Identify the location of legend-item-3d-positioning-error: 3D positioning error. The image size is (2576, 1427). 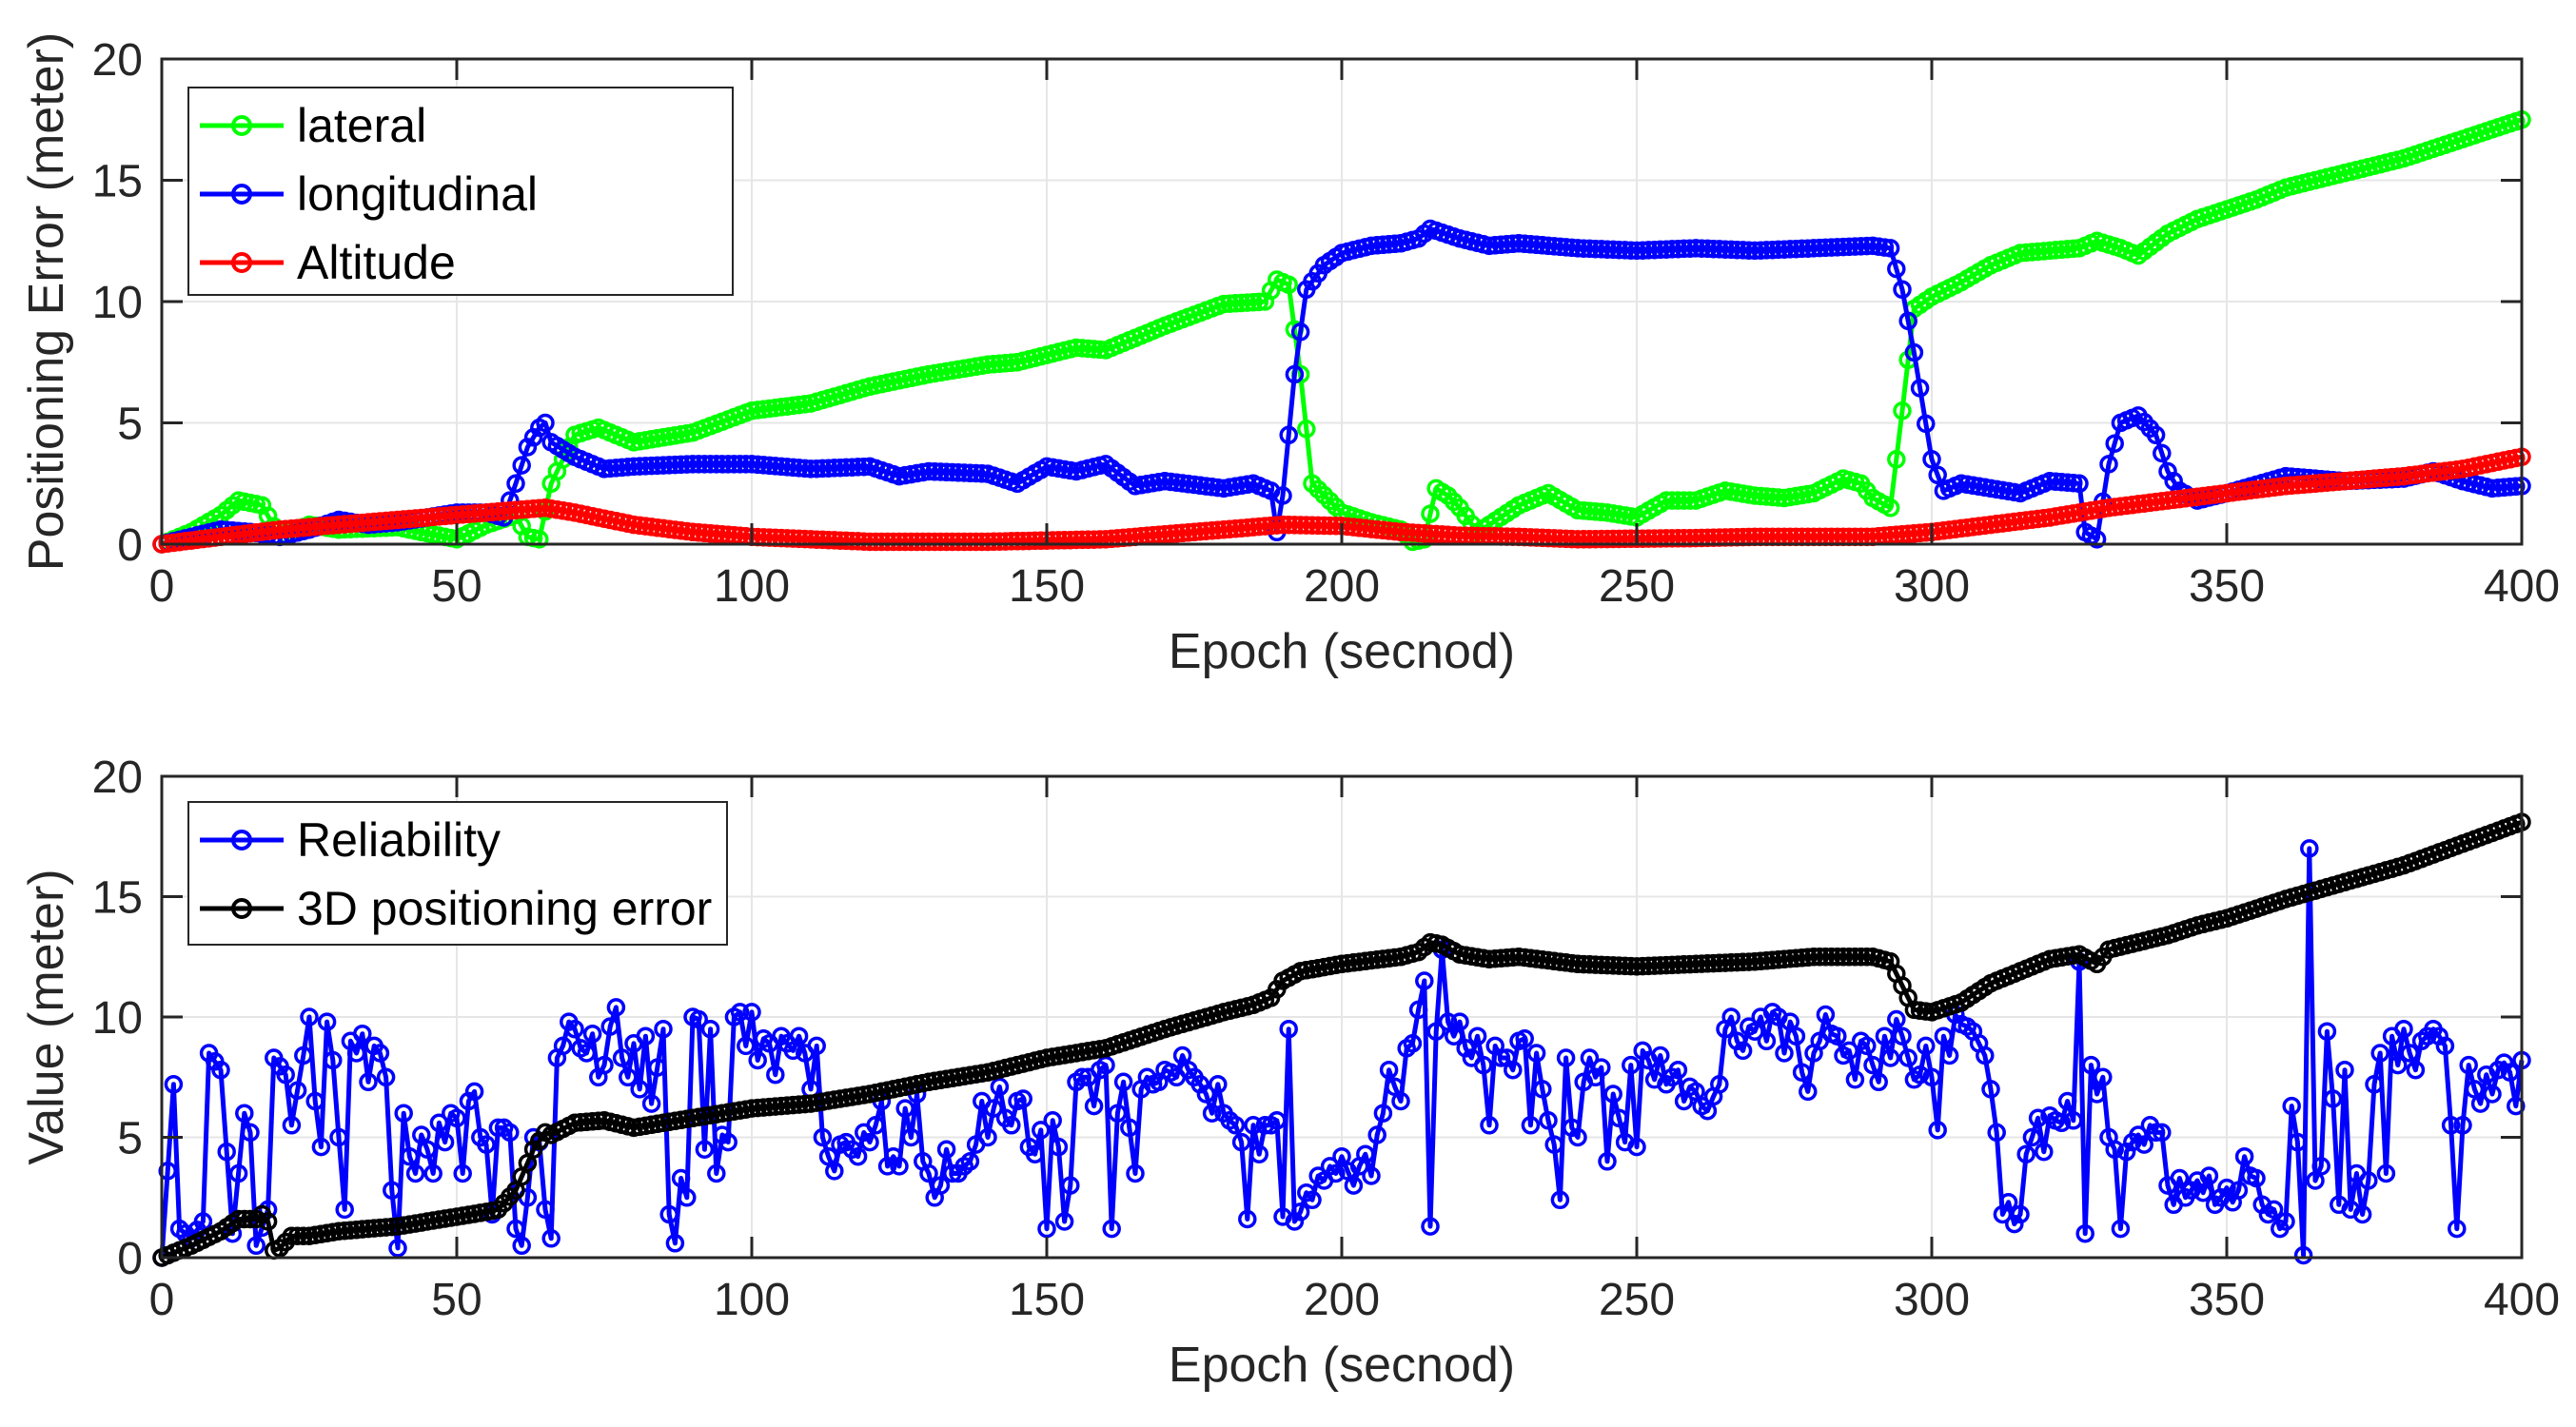
(456, 909).